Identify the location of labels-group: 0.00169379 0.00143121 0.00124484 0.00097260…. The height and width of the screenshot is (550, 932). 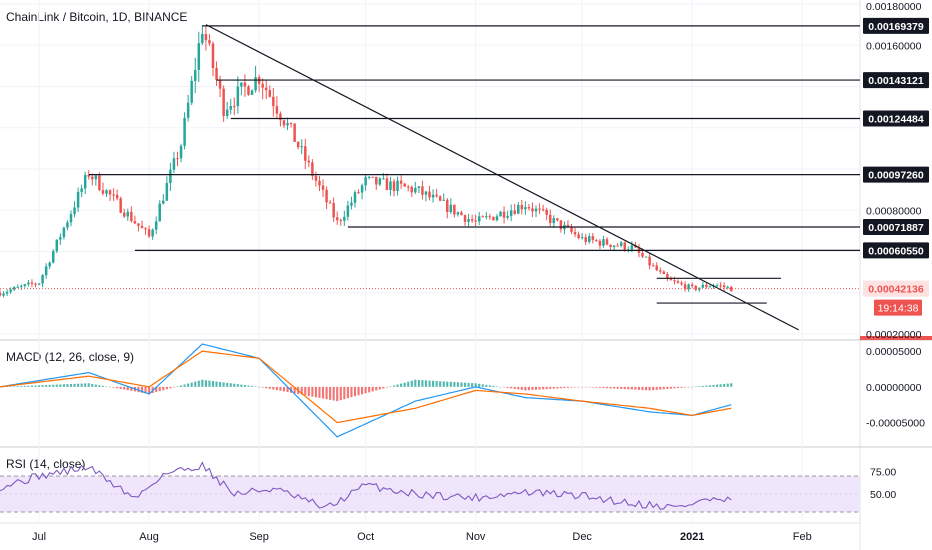
(896, 166).